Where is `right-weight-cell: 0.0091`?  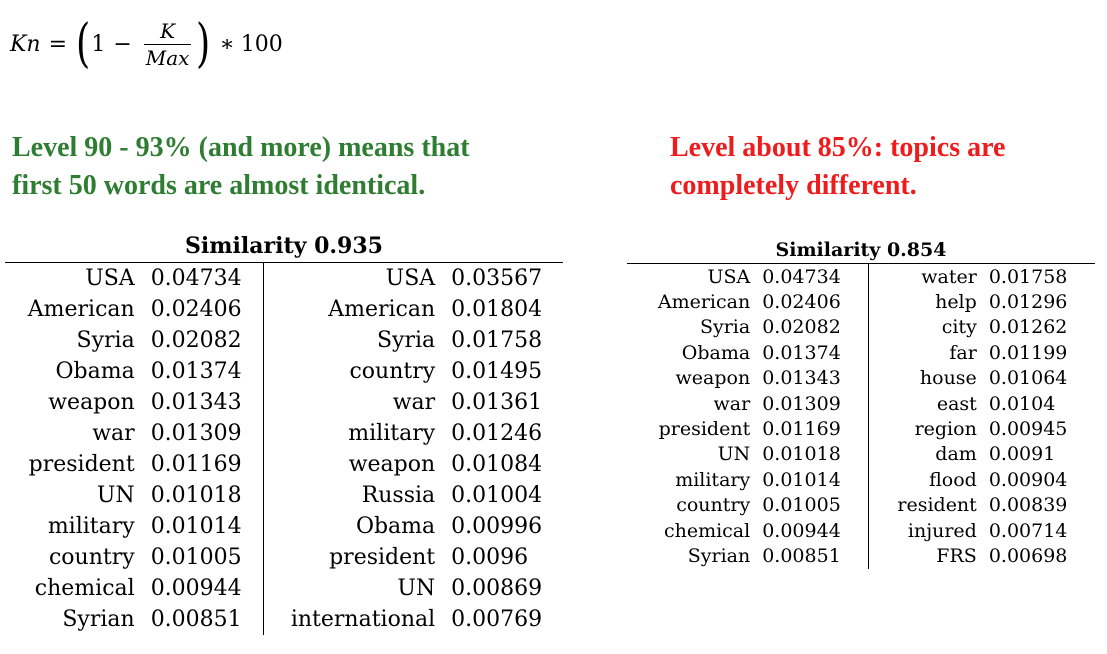 right-weight-cell: 0.0091 is located at coordinates (1022, 454).